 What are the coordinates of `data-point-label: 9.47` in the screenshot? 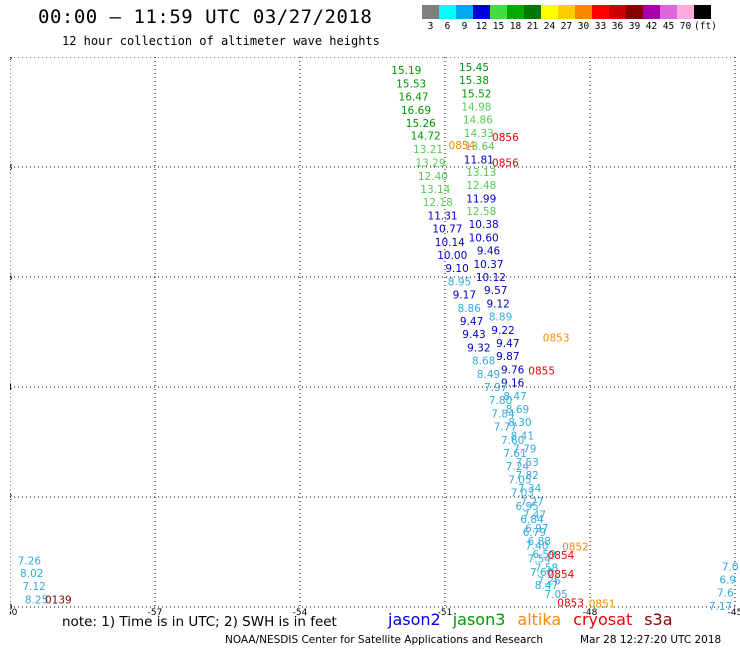 It's located at (471, 322).